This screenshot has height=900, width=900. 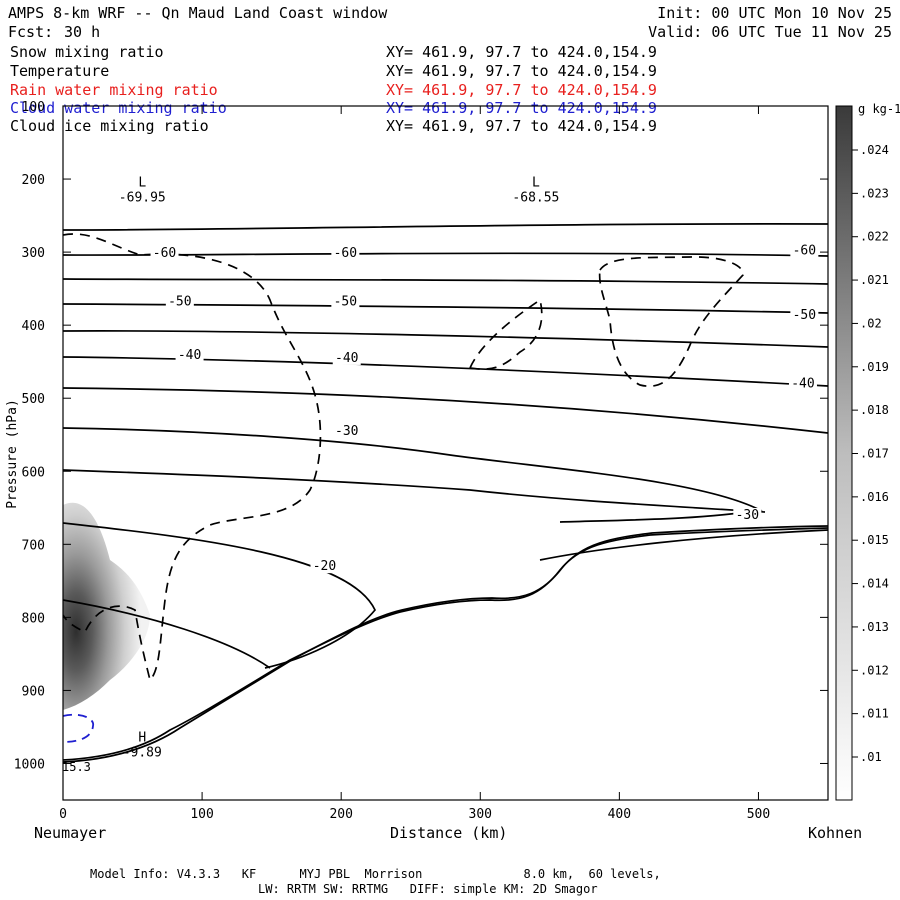 I want to click on cloud-water-contour, so click(x=78, y=728).